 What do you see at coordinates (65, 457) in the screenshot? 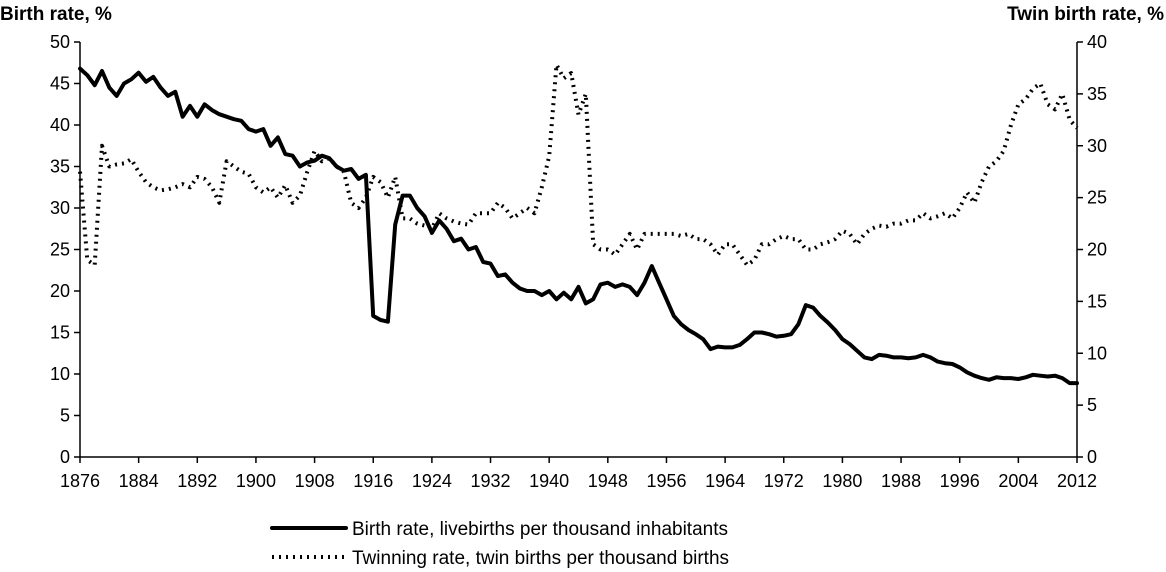
I see `left-y-tick-label: 0` at bounding box center [65, 457].